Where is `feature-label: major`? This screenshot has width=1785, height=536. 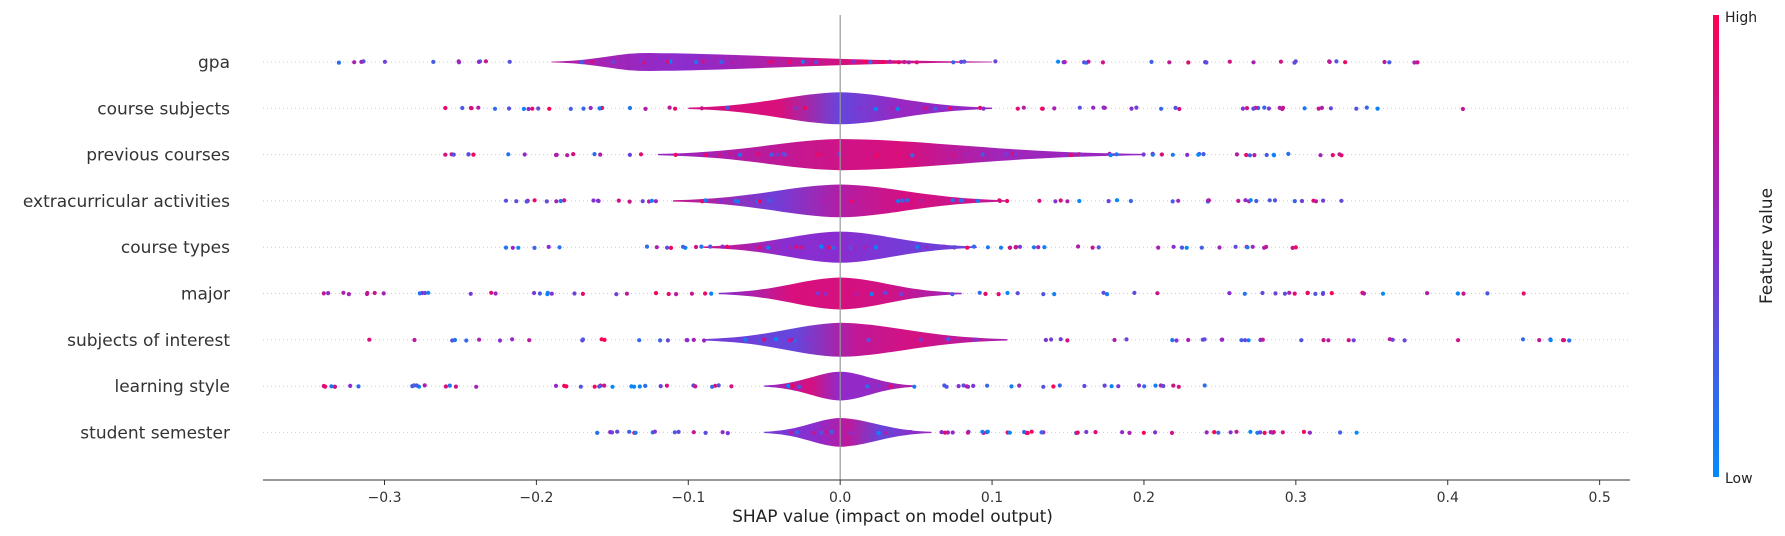
feature-label: major is located at coordinates (205, 295).